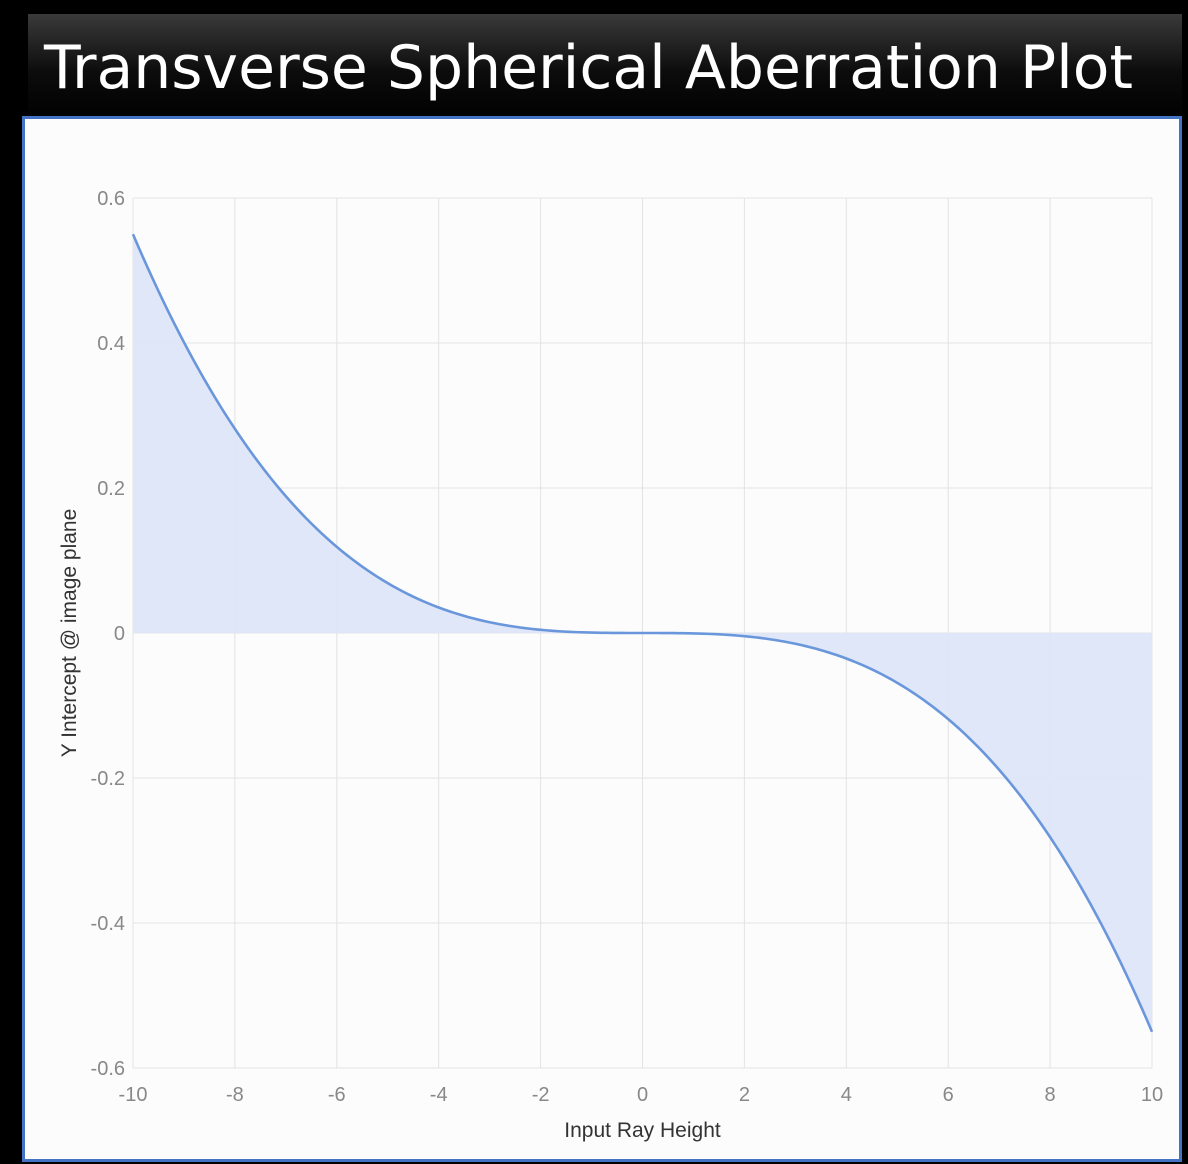  What do you see at coordinates (111, 344) in the screenshot?
I see `y-tick-label: 0.4` at bounding box center [111, 344].